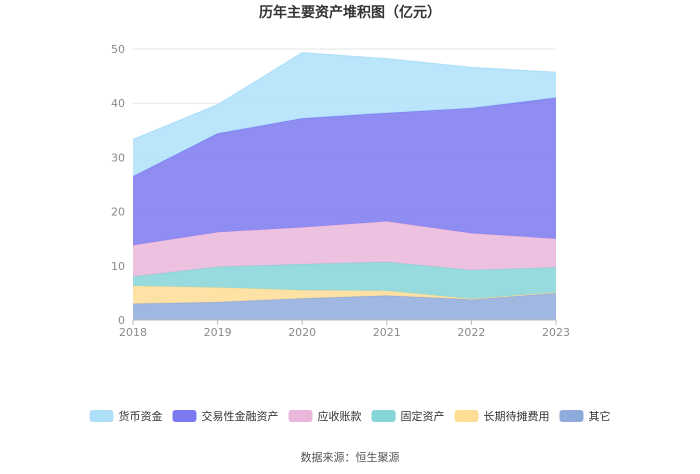 The image size is (700, 474). Describe the element at coordinates (121, 320) in the screenshot. I see `y-tick-label: 0` at that location.